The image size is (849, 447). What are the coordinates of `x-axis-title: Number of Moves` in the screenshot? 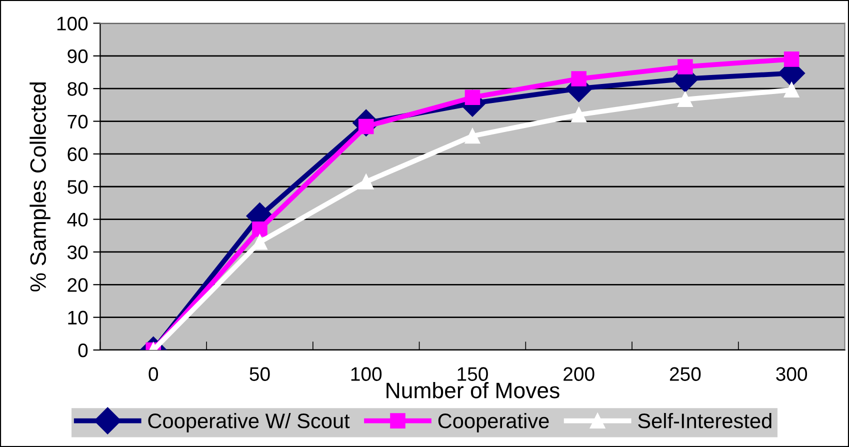 It's located at (473, 390).